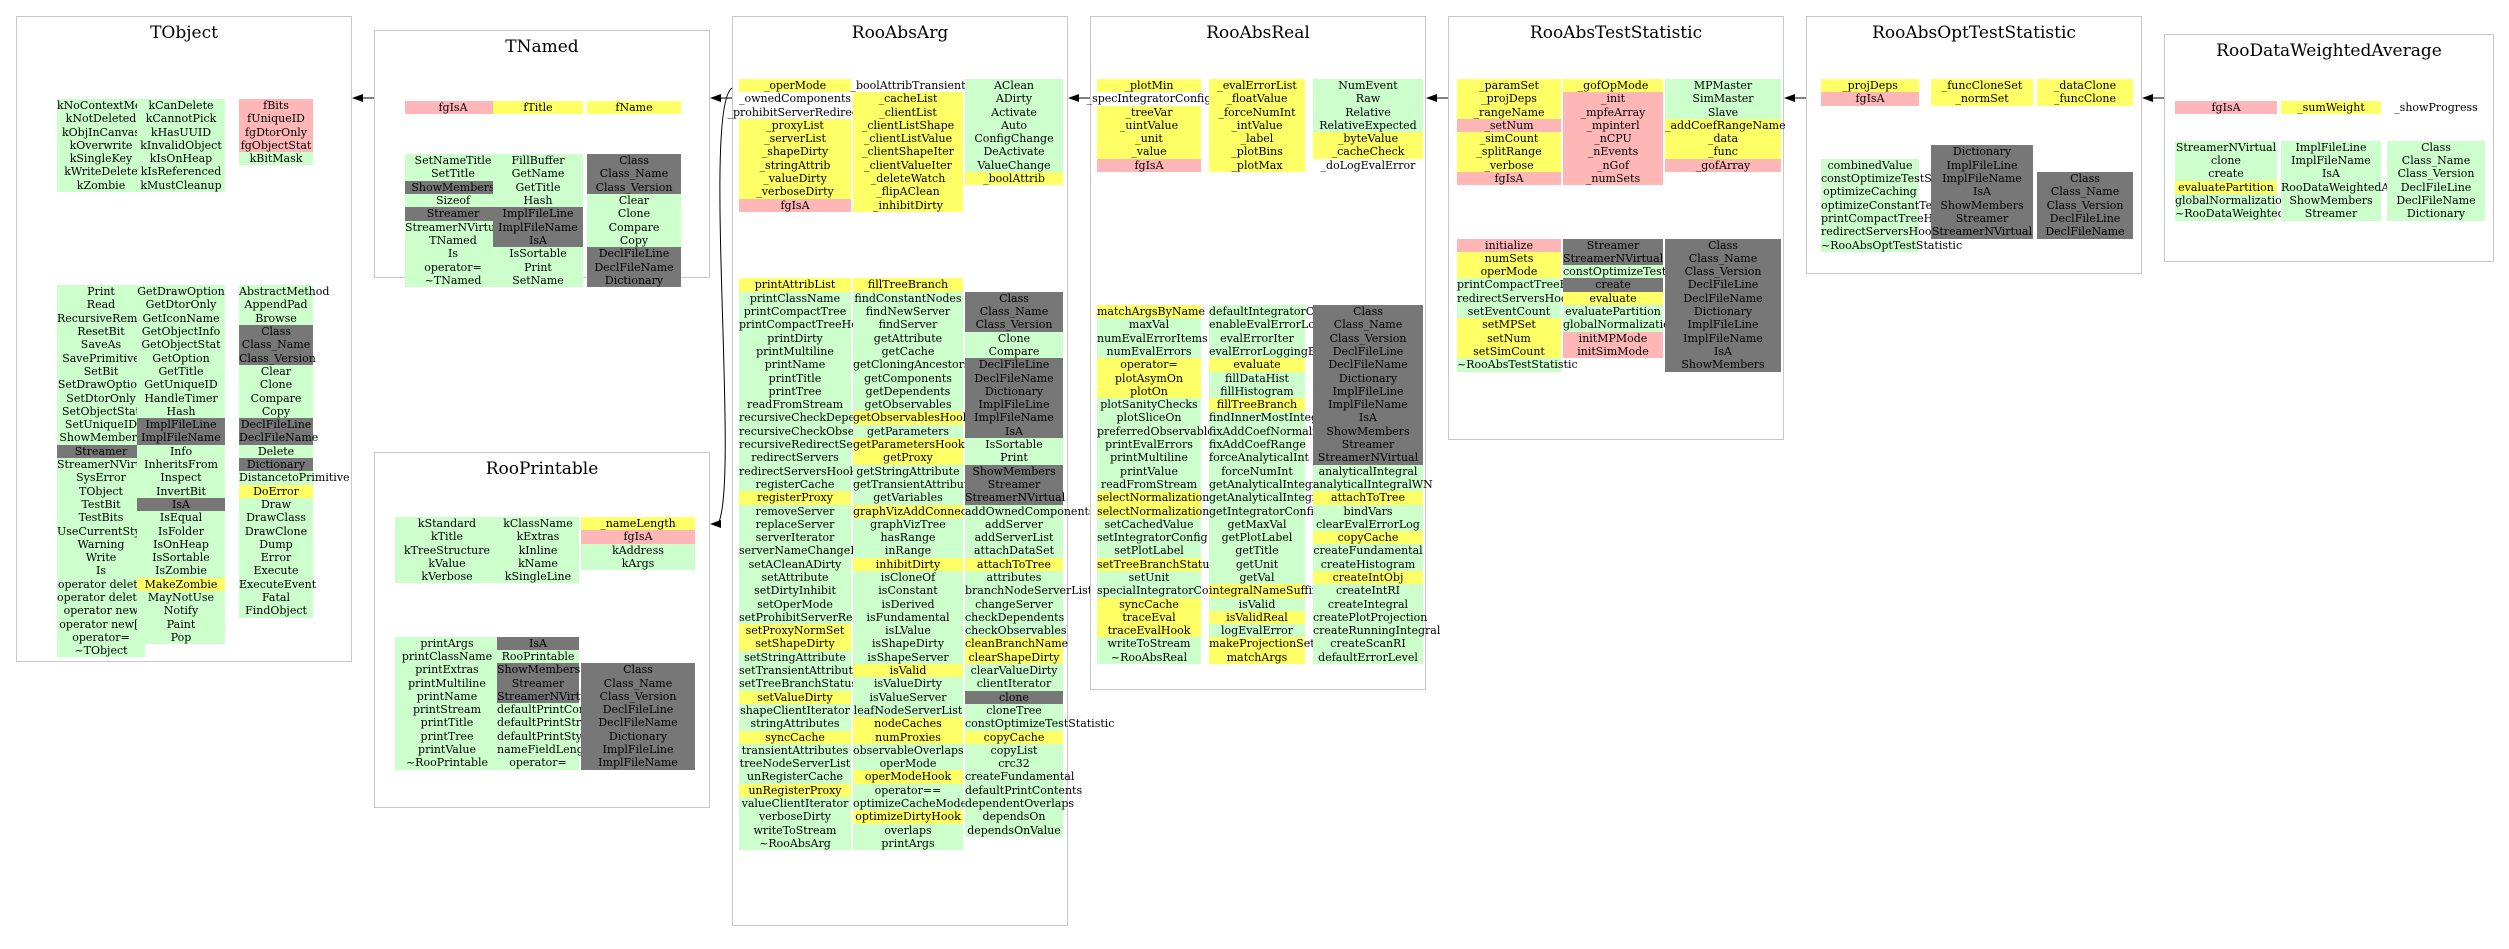  Describe the element at coordinates (447, 710) in the screenshot. I see `class-member: printStream` at that location.